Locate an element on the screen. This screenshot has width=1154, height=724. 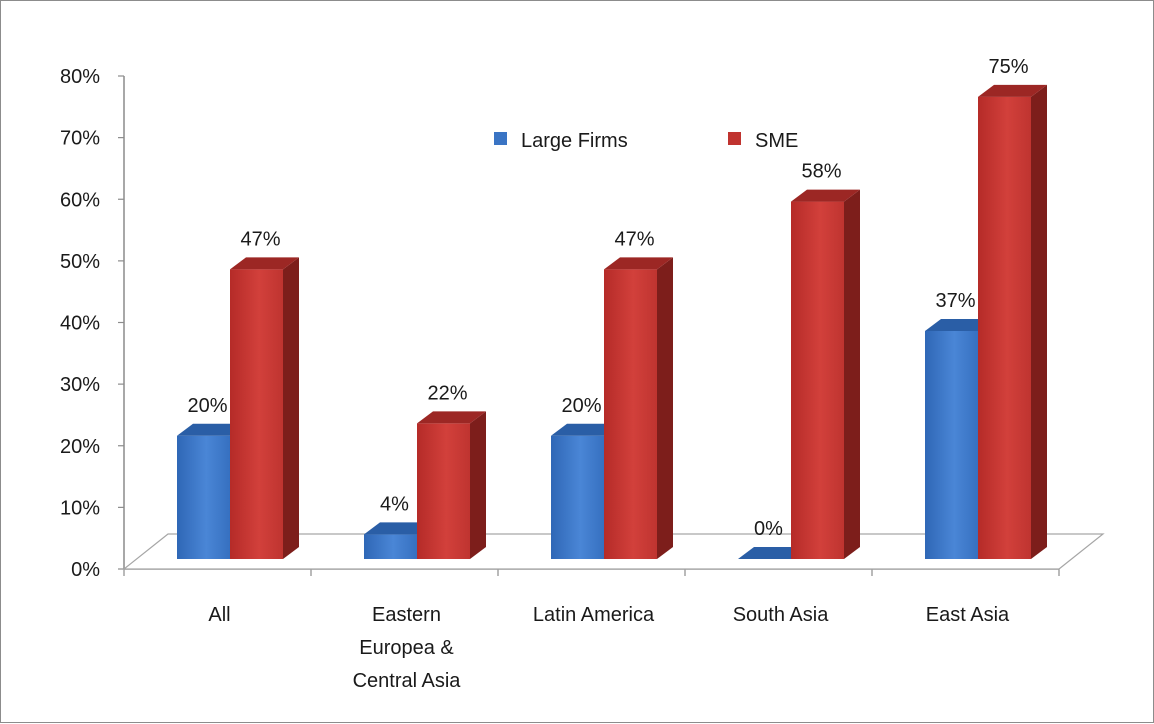
y-tick-label: 30% is located at coordinates (80, 385).